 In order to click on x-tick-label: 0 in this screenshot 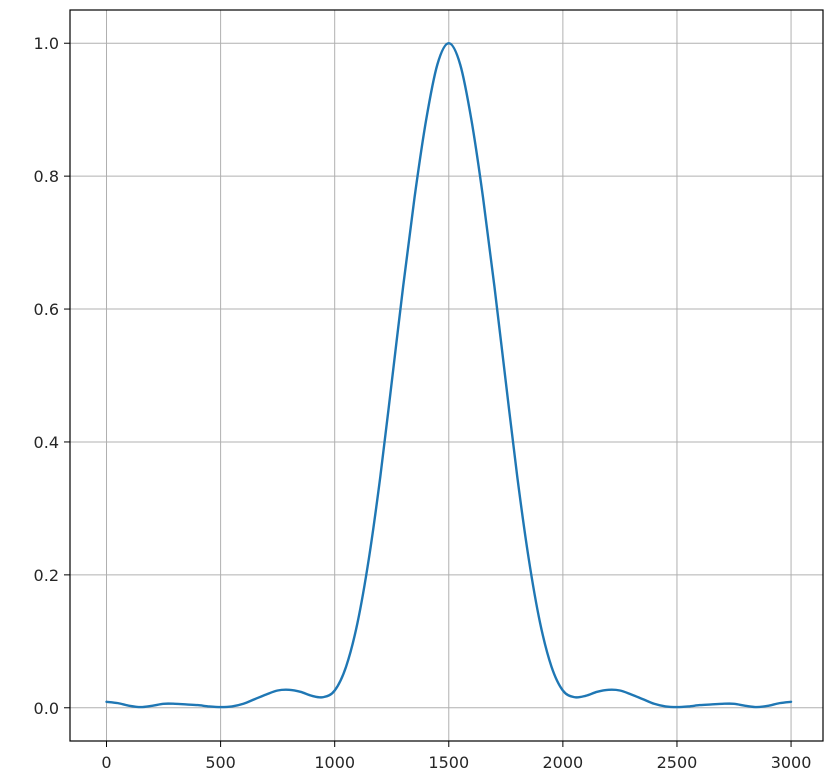, I will do `click(106, 762)`.